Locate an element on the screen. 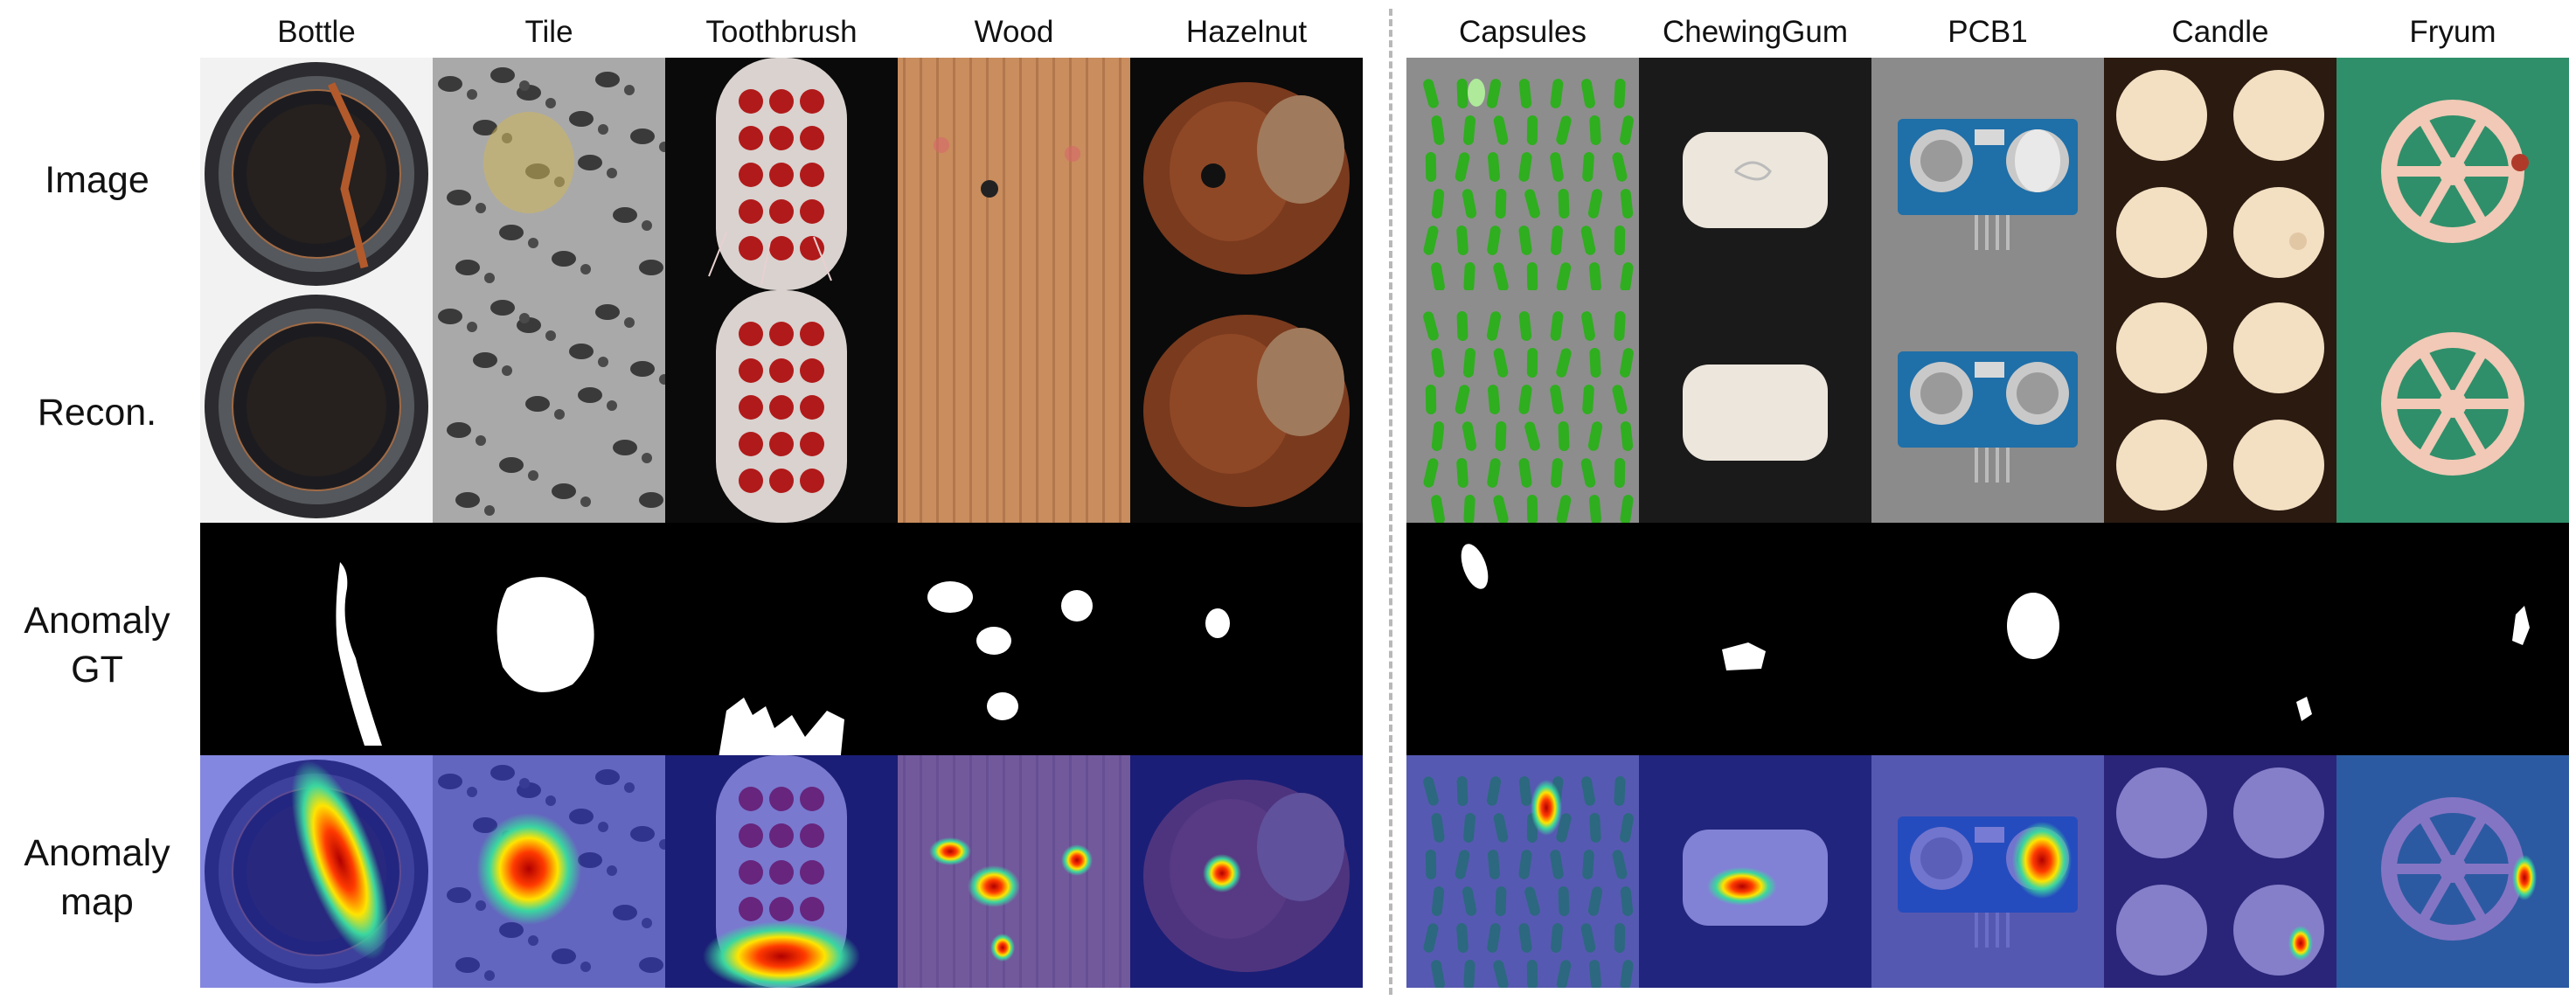 The image size is (2576, 1000). column-title-pcb1: PCB1 is located at coordinates (1988, 32).